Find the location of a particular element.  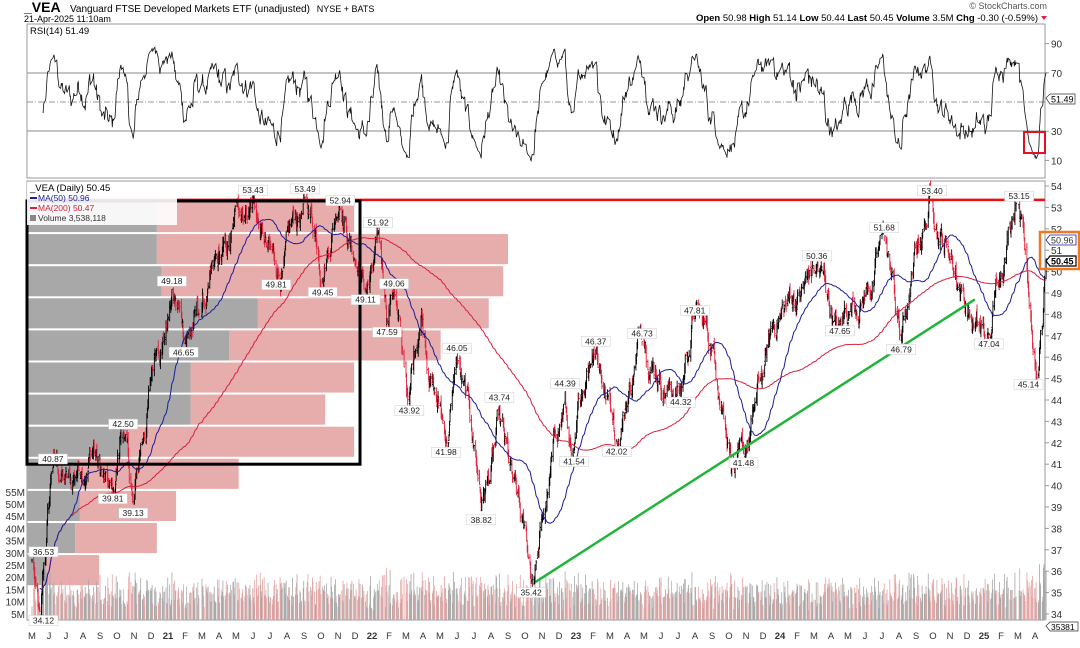

x-tick-label: F is located at coordinates (797, 636).